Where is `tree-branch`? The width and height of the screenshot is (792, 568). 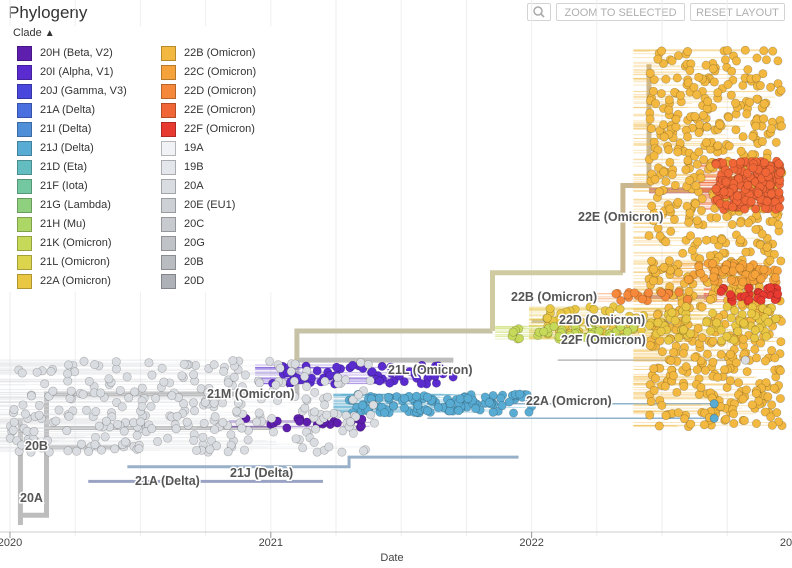
tree-branch is located at coordinates (636, 168).